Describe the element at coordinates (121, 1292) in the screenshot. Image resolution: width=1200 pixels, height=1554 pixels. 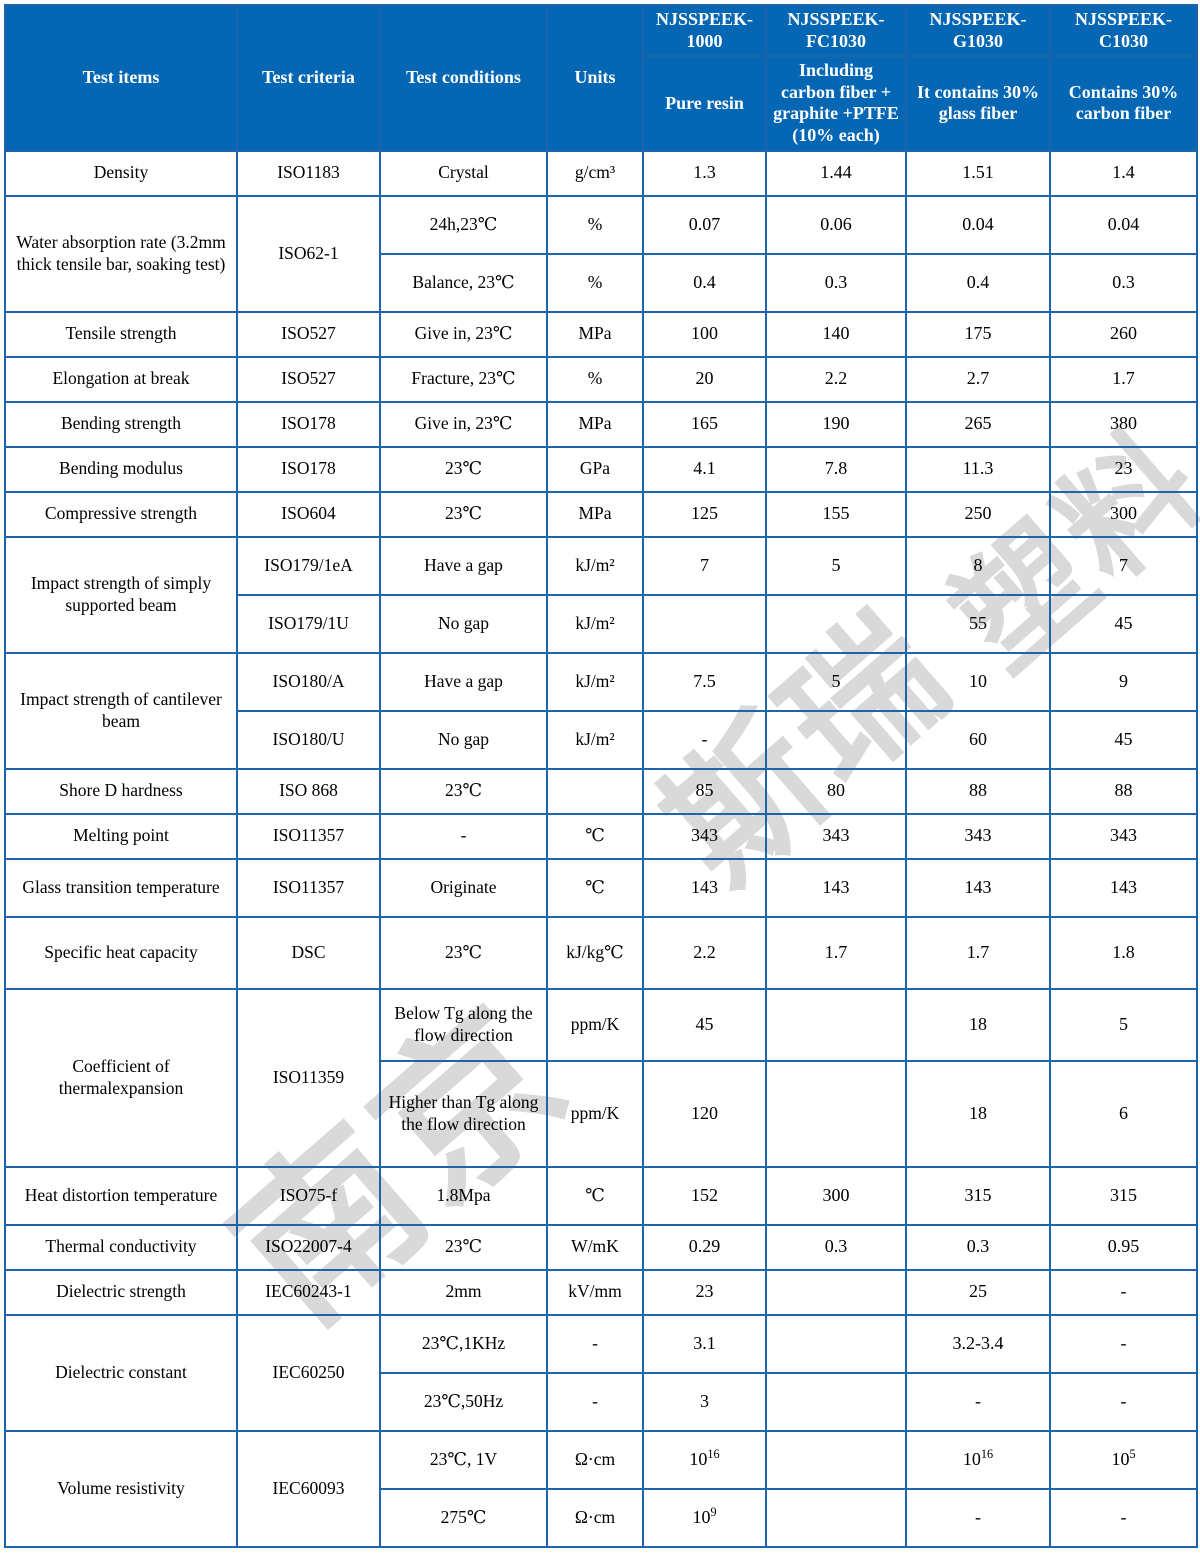
I see `cell-test-item: Dielectric strength` at that location.